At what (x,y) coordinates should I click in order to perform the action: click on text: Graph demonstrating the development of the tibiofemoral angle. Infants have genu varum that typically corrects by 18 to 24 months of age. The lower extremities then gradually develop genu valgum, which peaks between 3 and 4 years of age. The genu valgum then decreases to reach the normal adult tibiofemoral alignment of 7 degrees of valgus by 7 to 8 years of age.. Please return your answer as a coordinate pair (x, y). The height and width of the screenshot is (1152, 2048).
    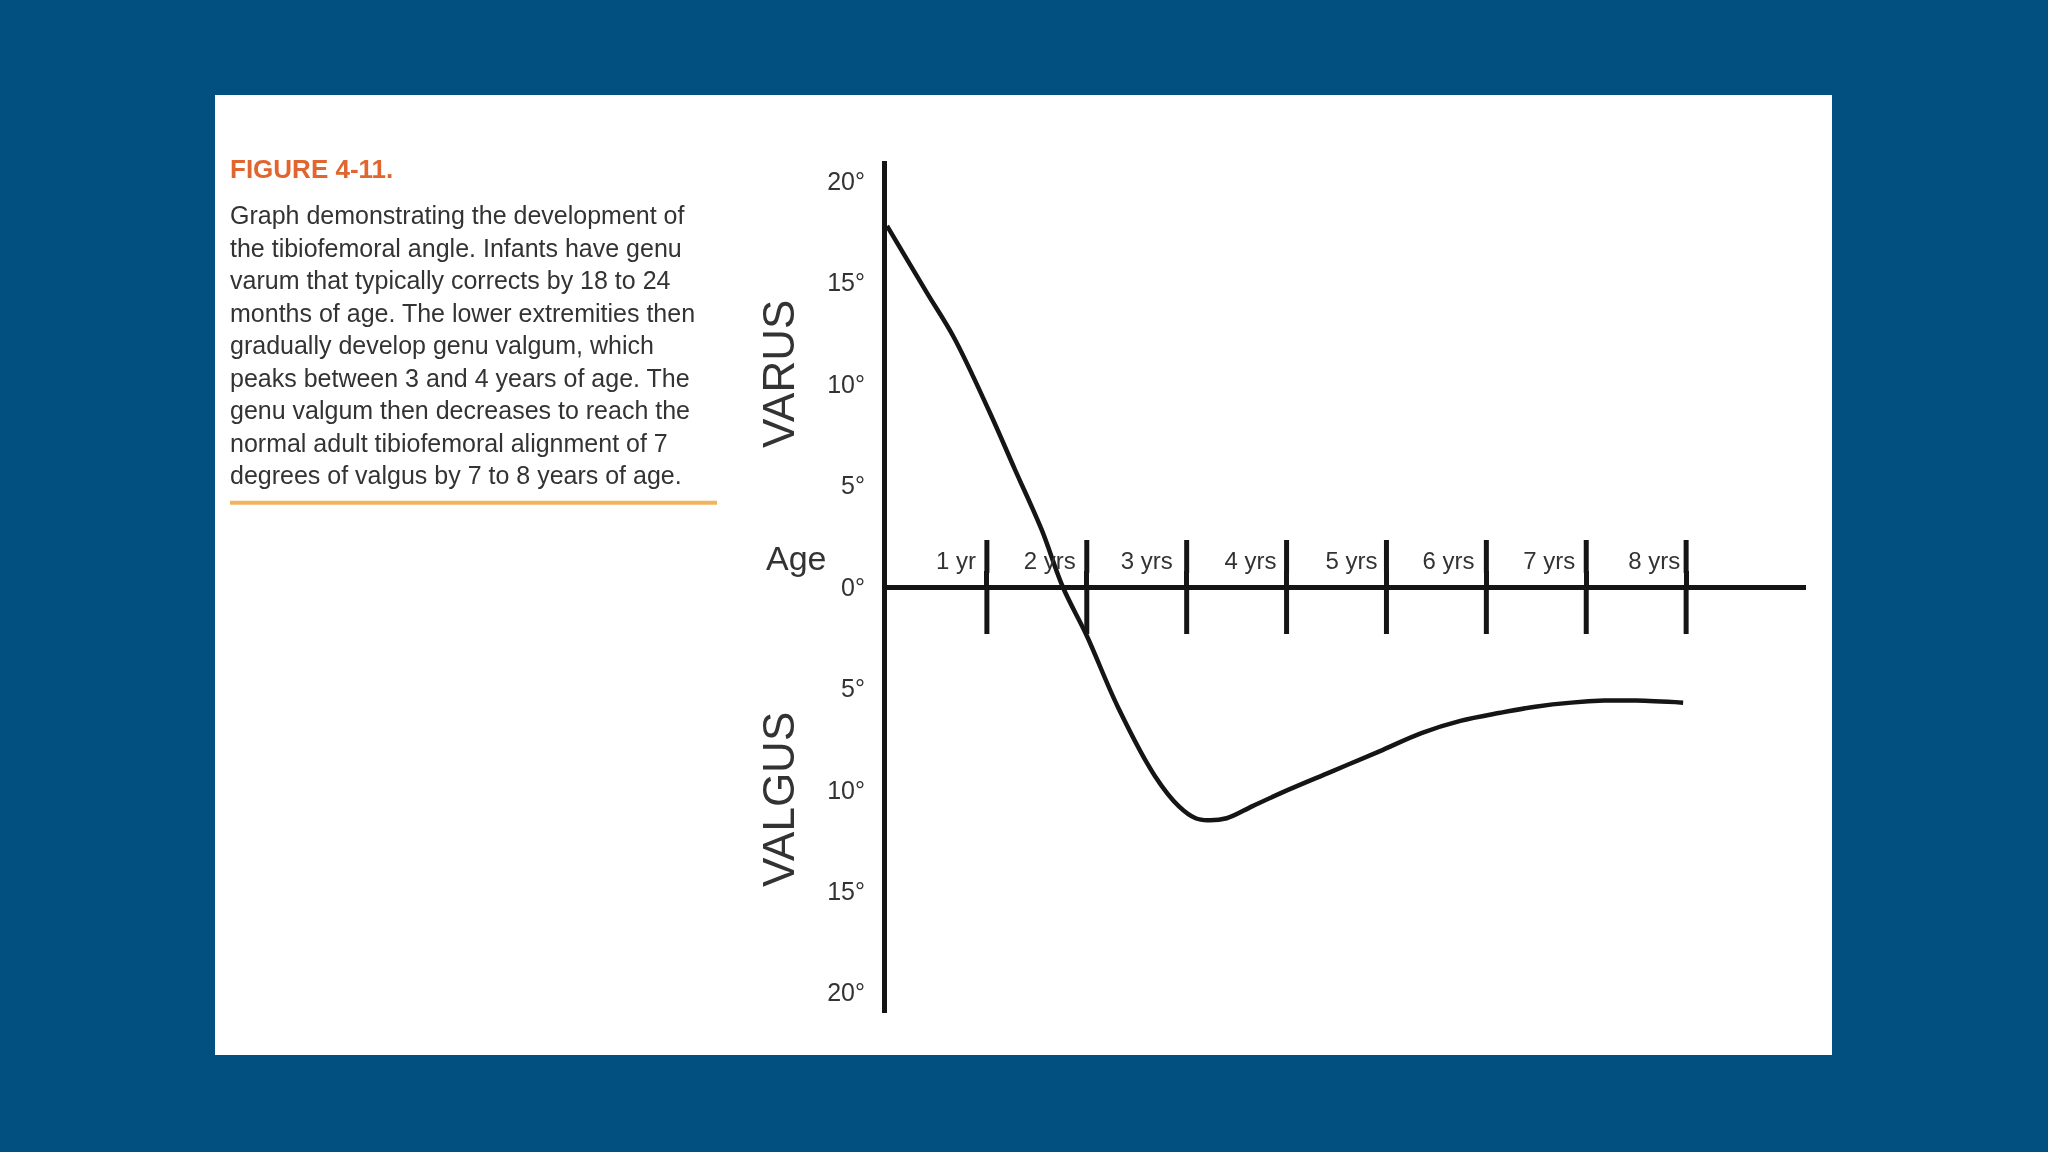
    Looking at the image, I should click on (463, 345).